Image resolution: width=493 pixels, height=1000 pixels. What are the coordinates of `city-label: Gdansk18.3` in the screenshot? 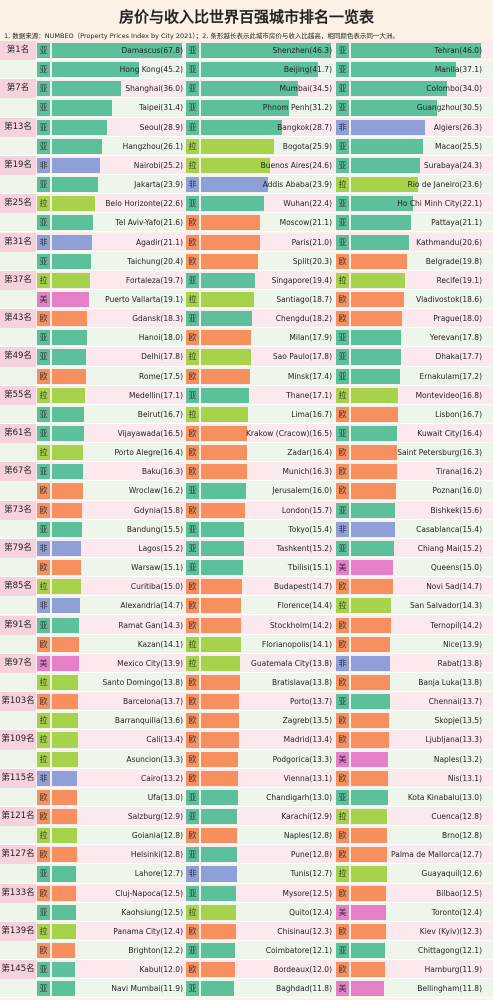 It's located at (110, 318).